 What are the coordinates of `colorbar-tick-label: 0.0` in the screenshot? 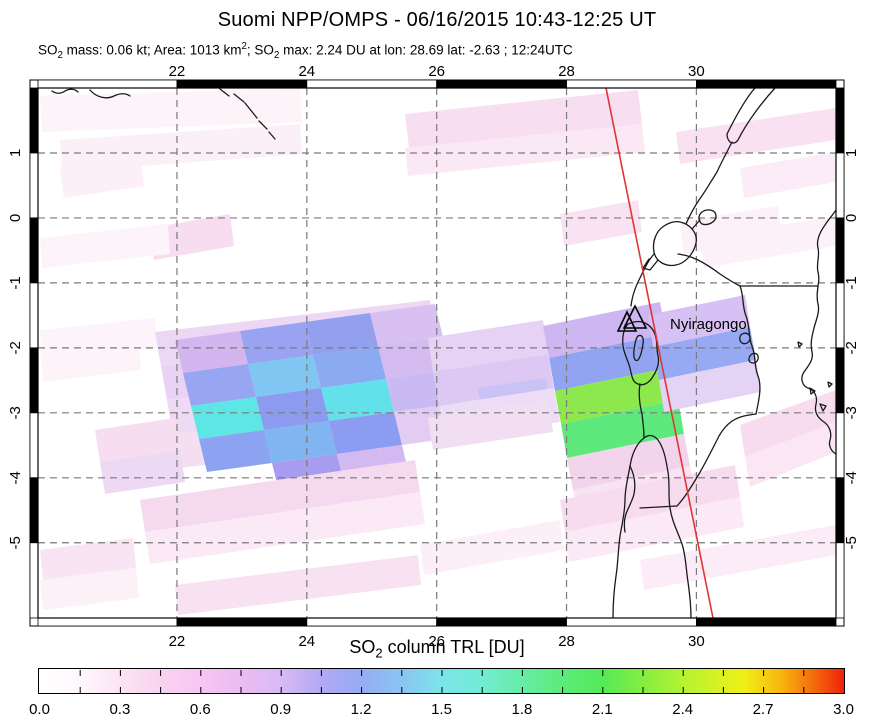 It's located at (39, 709).